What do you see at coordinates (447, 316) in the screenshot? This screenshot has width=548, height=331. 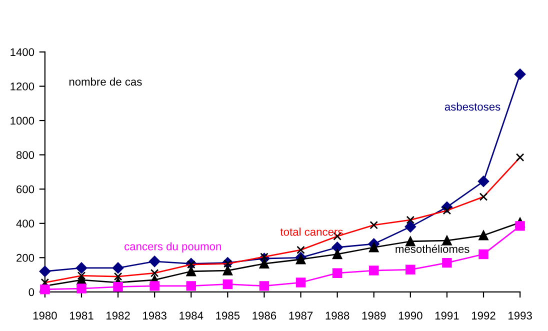 I see `x-tick-label: 1991` at bounding box center [447, 316].